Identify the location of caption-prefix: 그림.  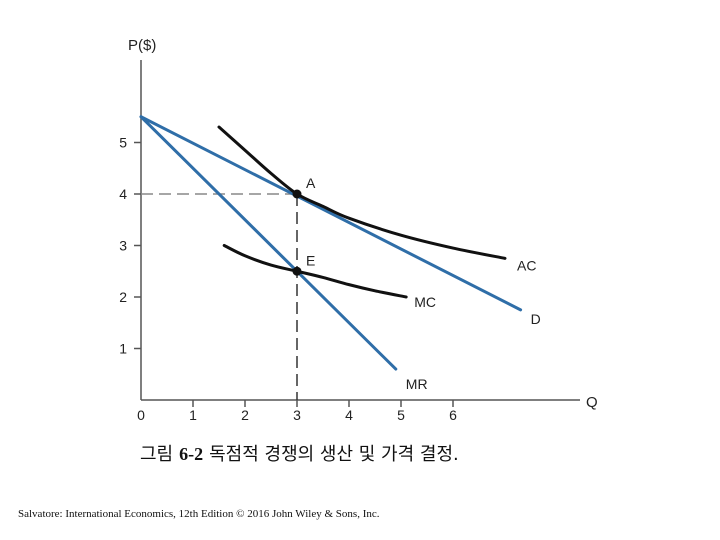
(157, 454).